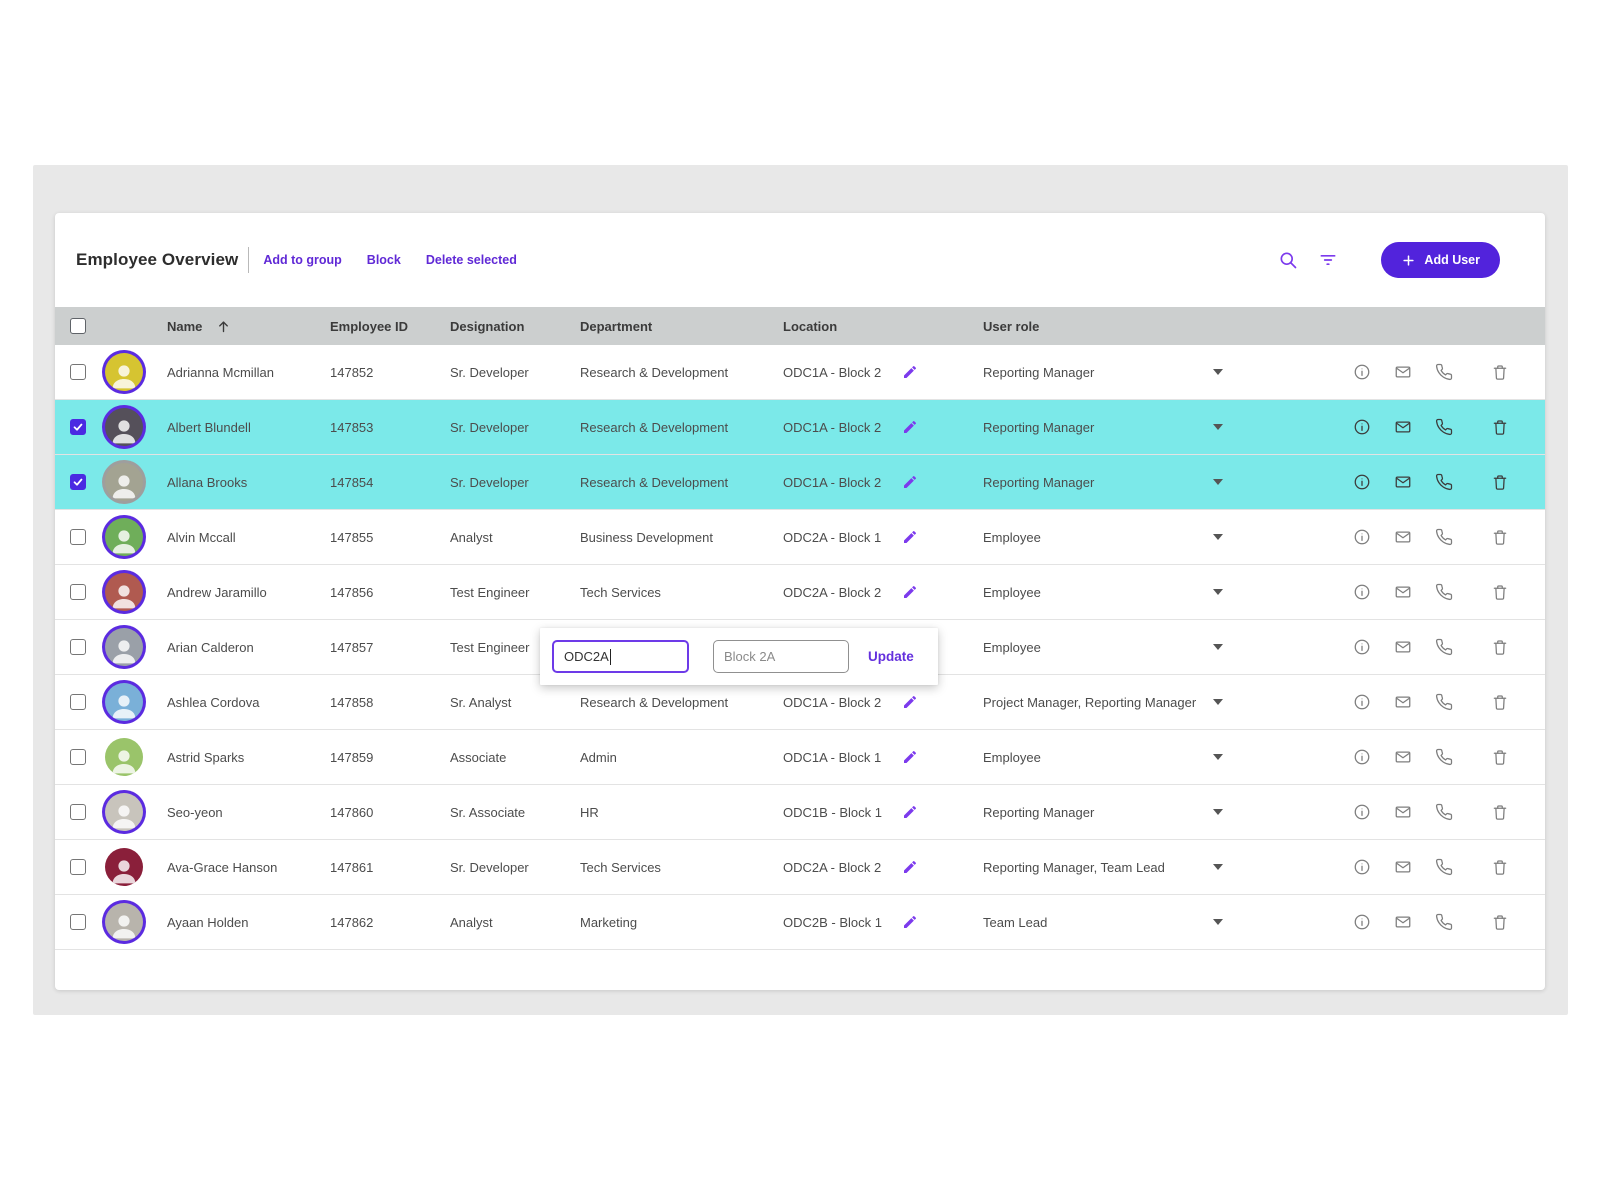 This screenshot has height=1200, width=1600. I want to click on add-to-group-button: Add to group, so click(302, 260).